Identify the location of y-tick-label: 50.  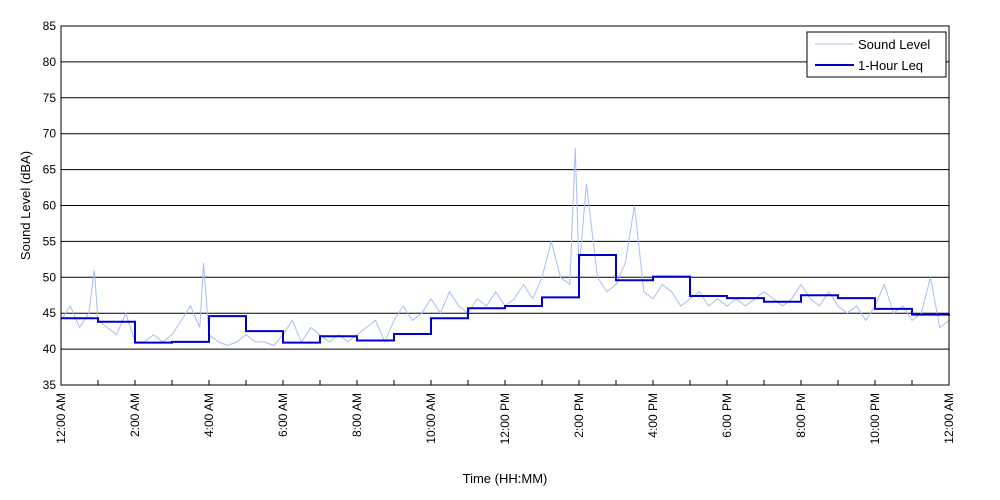
(50, 277).